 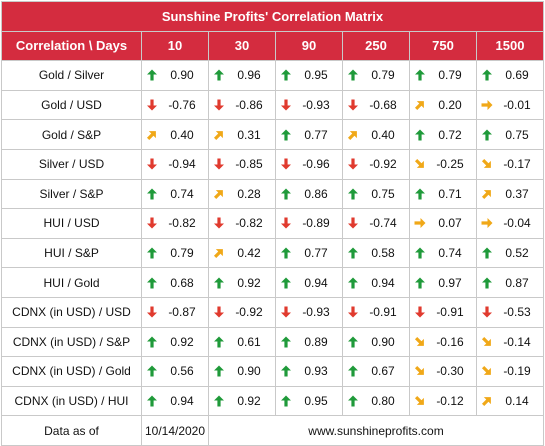 What do you see at coordinates (517, 105) in the screenshot?
I see `correlation-value: -0.01` at bounding box center [517, 105].